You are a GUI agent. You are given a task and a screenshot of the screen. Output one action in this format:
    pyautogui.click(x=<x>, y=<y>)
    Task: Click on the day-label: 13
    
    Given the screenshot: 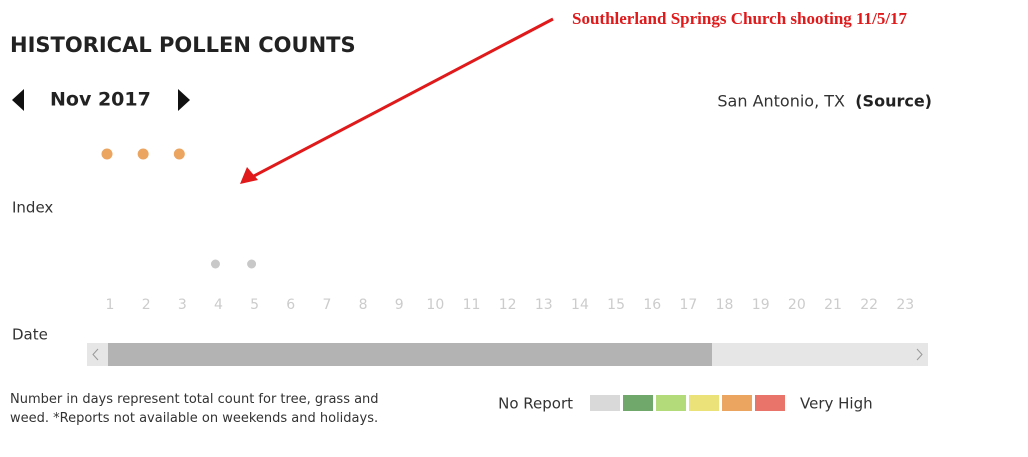 What is the action you would take?
    pyautogui.click(x=544, y=305)
    